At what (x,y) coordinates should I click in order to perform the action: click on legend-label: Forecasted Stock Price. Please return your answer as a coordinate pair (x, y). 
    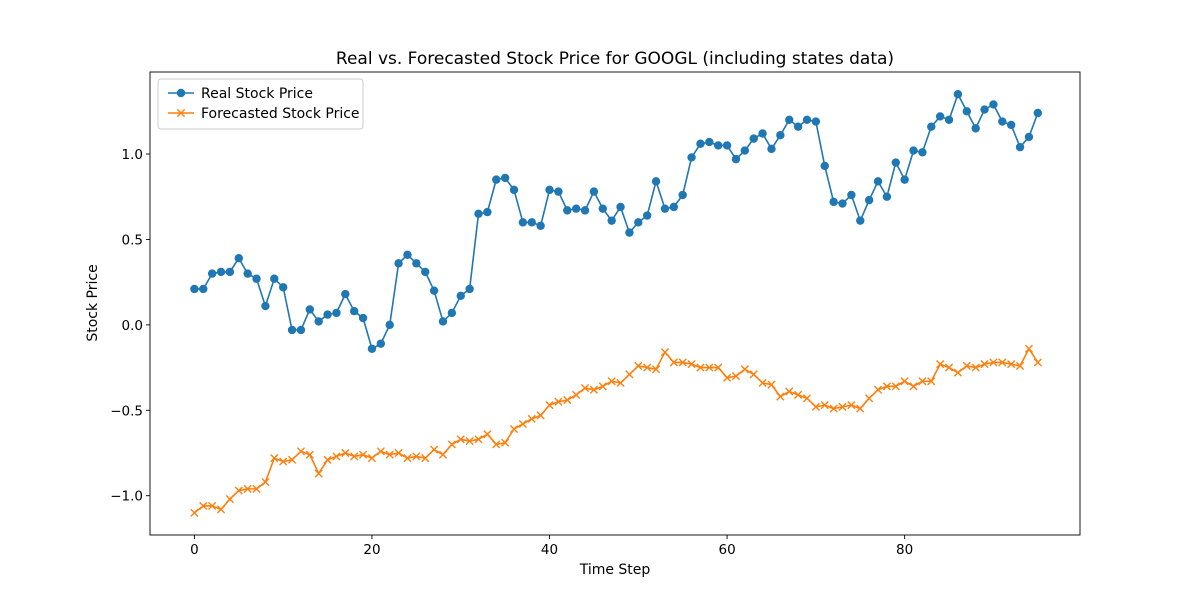
    Looking at the image, I should click on (280, 114).